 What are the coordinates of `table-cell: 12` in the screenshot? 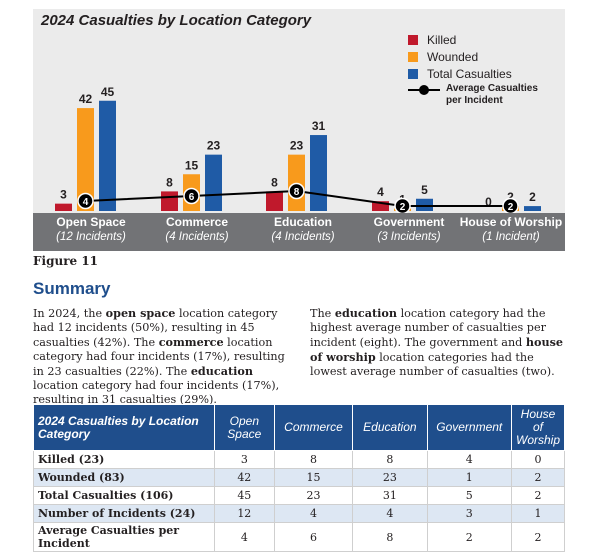 It's located at (244, 513).